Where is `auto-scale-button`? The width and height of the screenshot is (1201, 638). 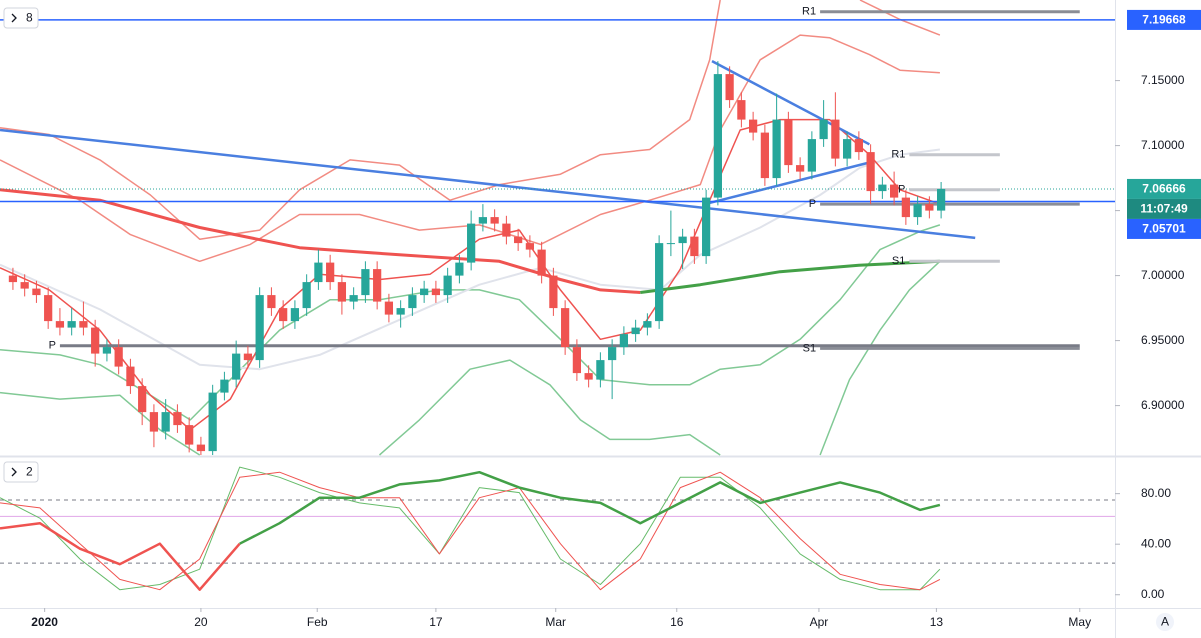 auto-scale-button is located at coordinates (1165, 622).